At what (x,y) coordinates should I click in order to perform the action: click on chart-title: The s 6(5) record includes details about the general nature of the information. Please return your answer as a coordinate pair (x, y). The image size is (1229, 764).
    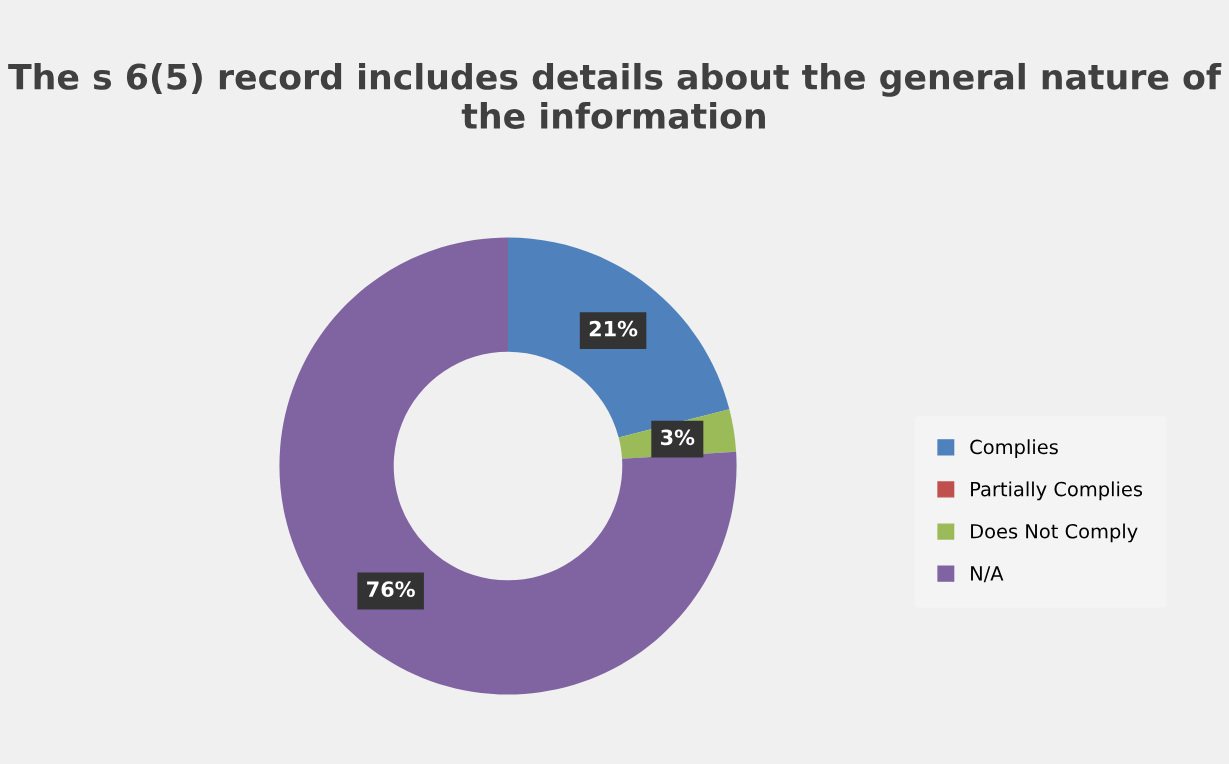
    Looking at the image, I should click on (615, 95).